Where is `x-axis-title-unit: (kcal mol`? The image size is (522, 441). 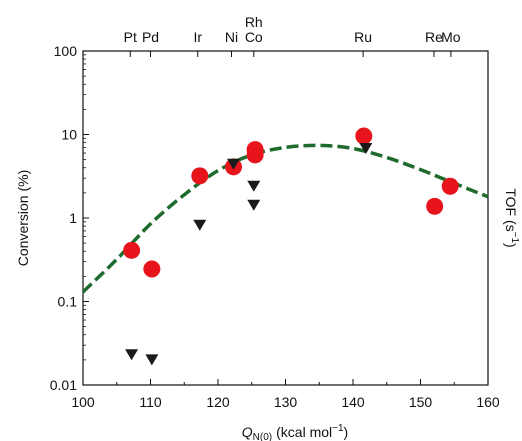
x-axis-title-unit: (kcal mol is located at coordinates (304, 432).